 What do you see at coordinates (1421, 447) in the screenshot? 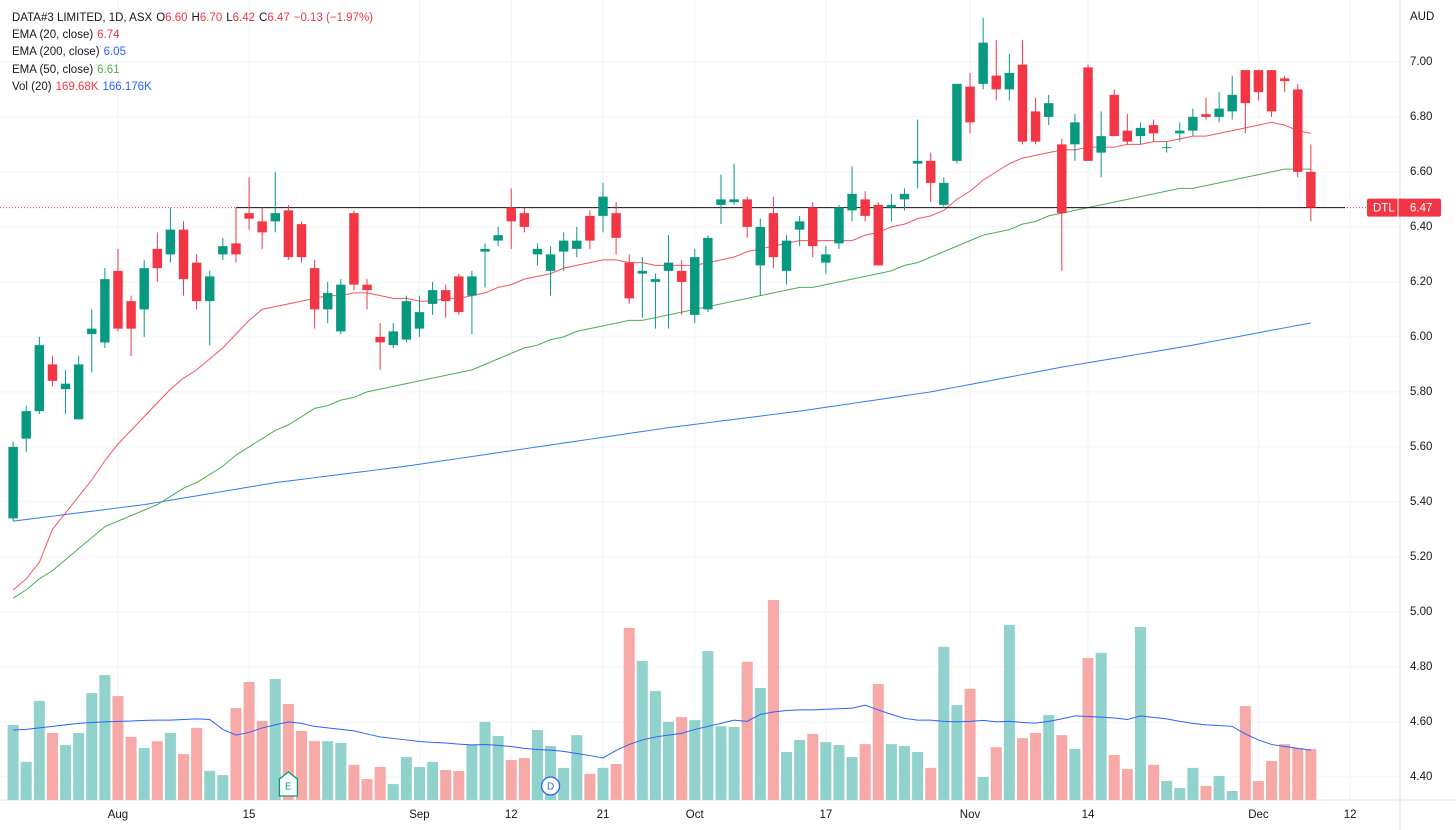
I see `y-tick-label: 5.60` at bounding box center [1421, 447].